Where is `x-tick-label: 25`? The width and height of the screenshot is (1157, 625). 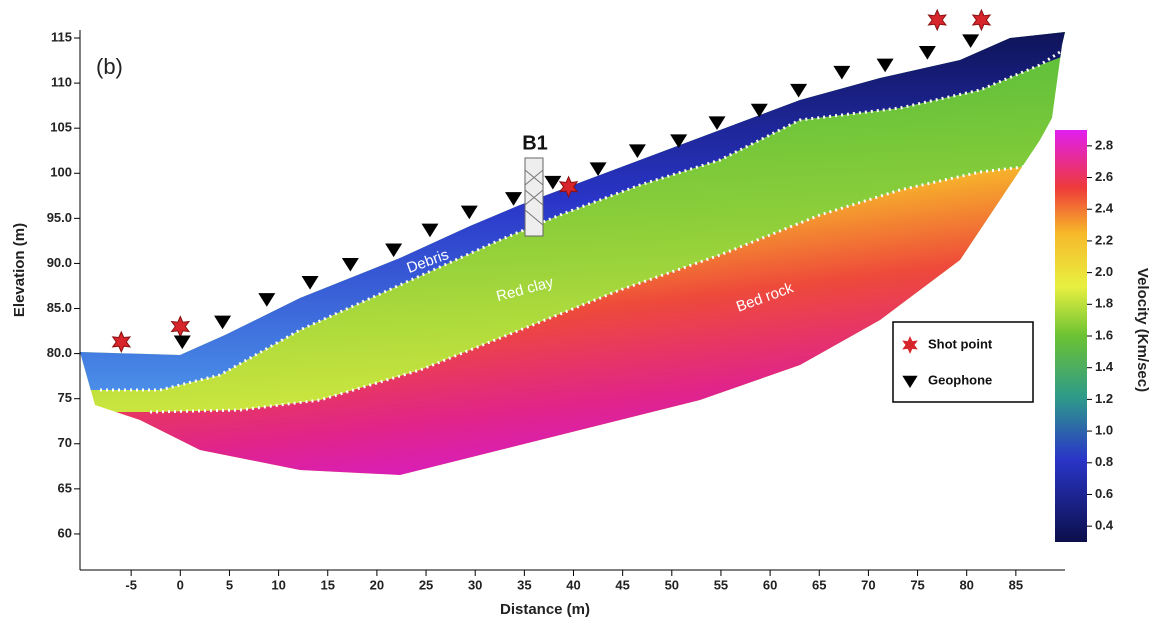 x-tick-label: 25 is located at coordinates (426, 584).